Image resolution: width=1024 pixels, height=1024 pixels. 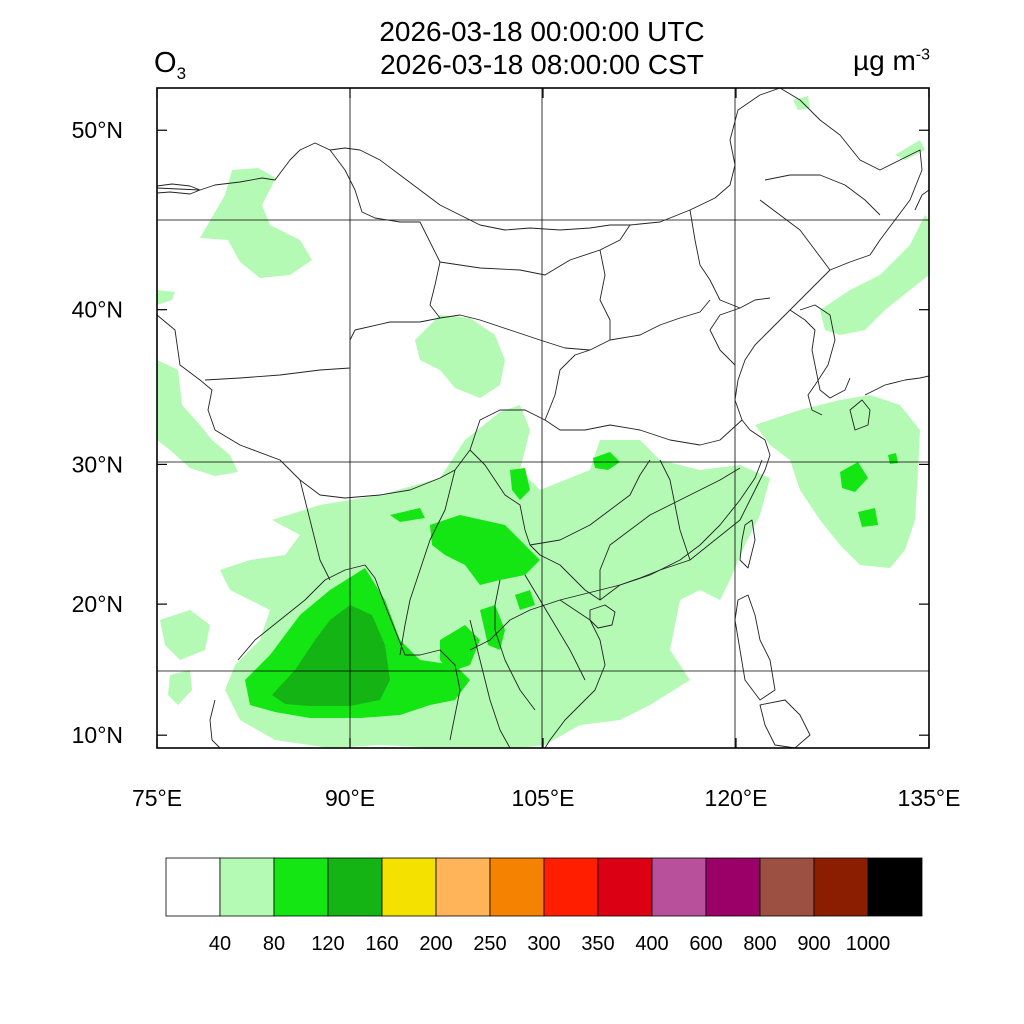 I want to click on province-line-i, so click(x=605, y=294).